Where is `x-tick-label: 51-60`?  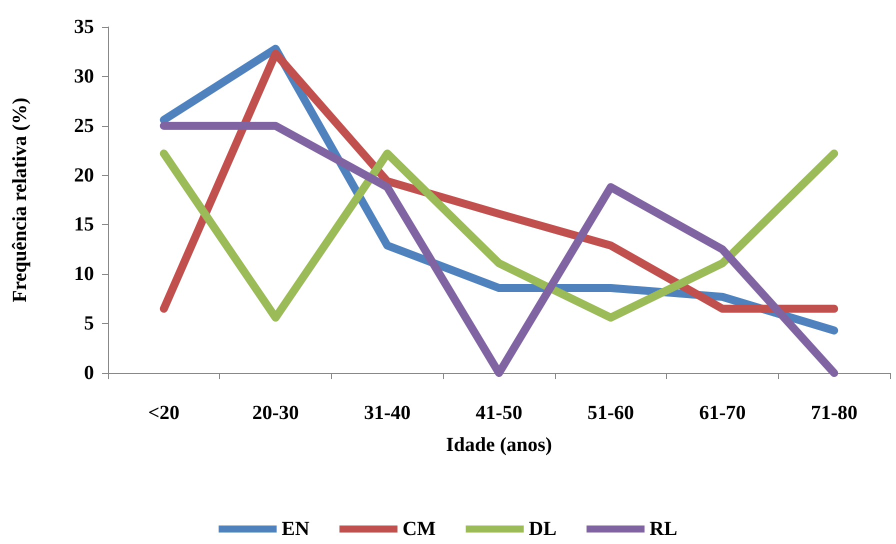 x-tick-label: 51-60 is located at coordinates (610, 413).